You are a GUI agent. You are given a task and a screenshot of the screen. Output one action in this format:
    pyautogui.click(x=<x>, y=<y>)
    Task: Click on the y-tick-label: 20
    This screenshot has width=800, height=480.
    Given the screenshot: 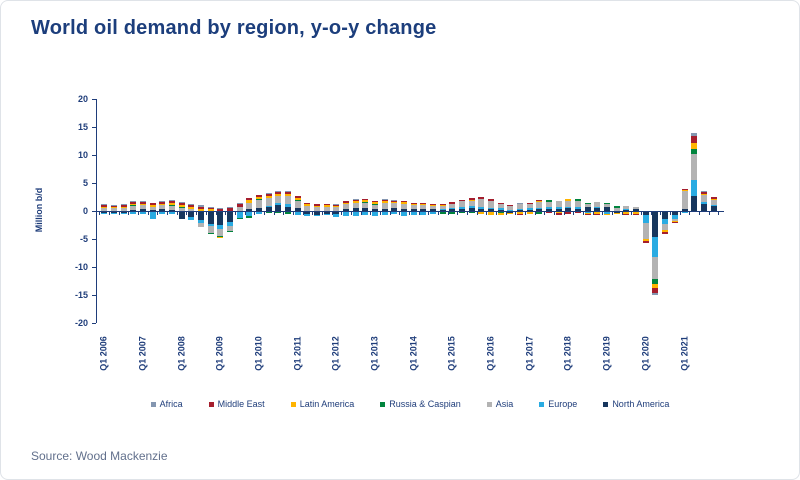 What is the action you would take?
    pyautogui.click(x=82, y=99)
    